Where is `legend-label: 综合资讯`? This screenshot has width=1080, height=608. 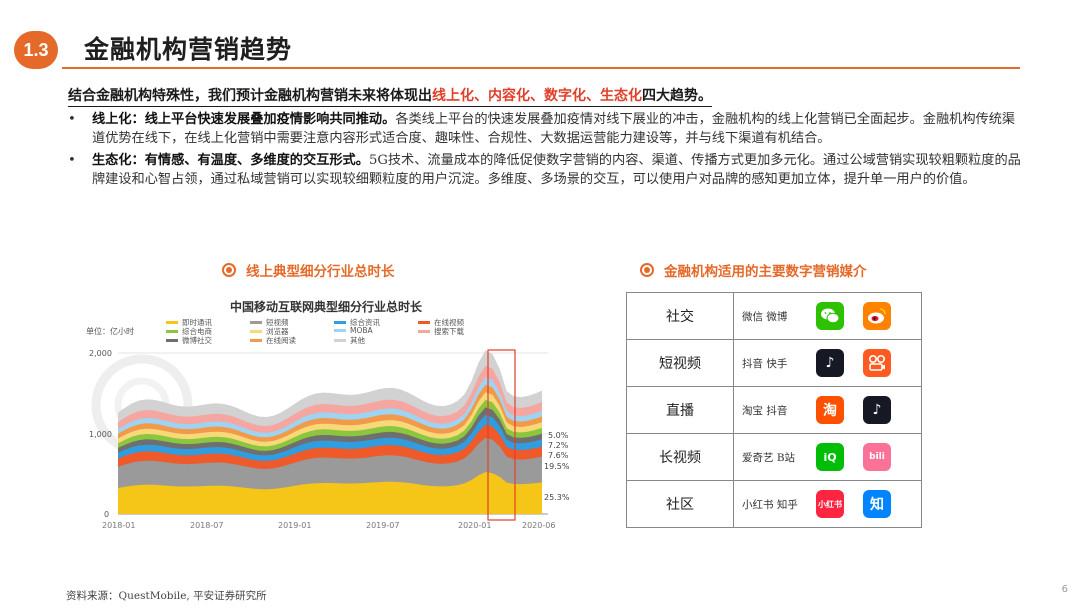 legend-label: 综合资讯 is located at coordinates (365, 322).